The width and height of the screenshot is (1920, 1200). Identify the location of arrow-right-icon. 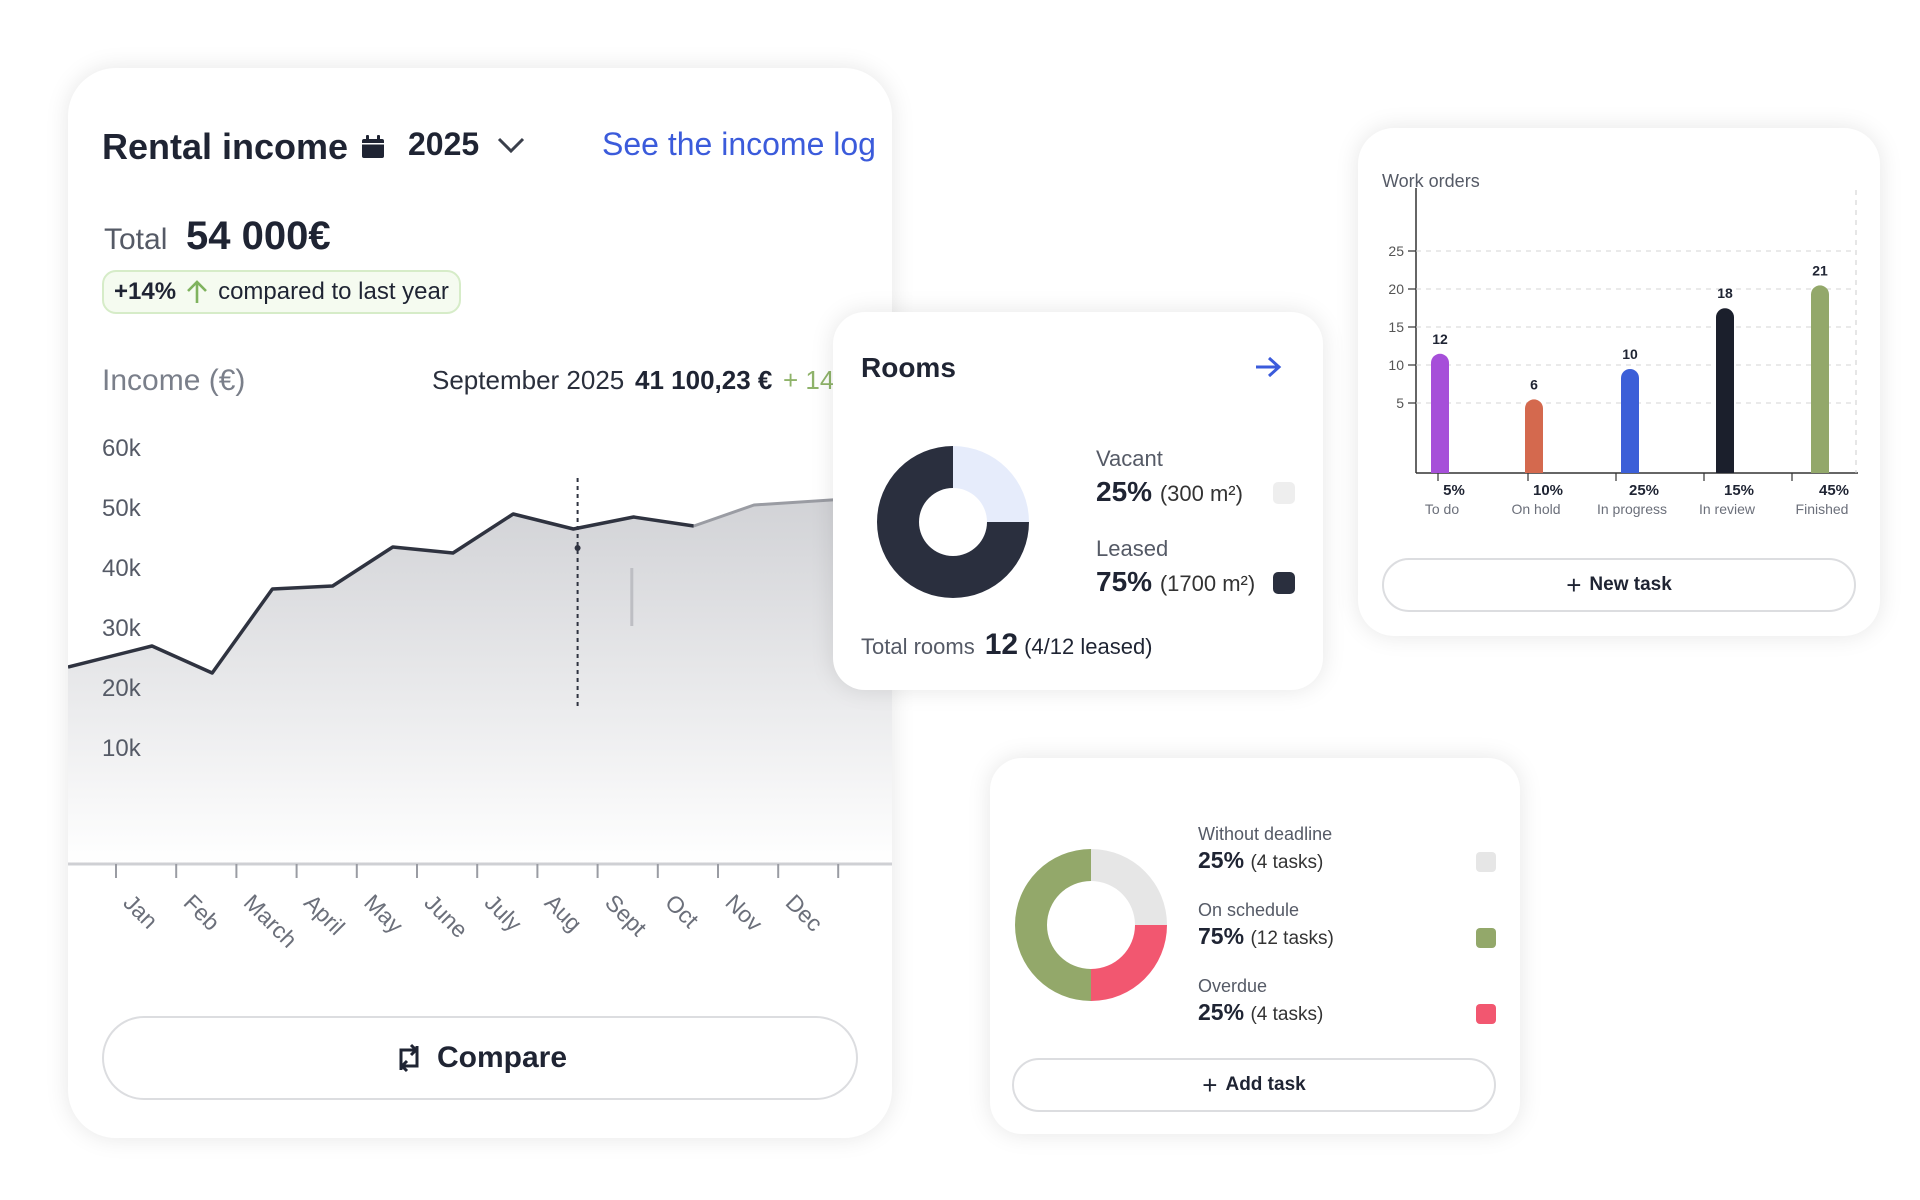
(1268, 367).